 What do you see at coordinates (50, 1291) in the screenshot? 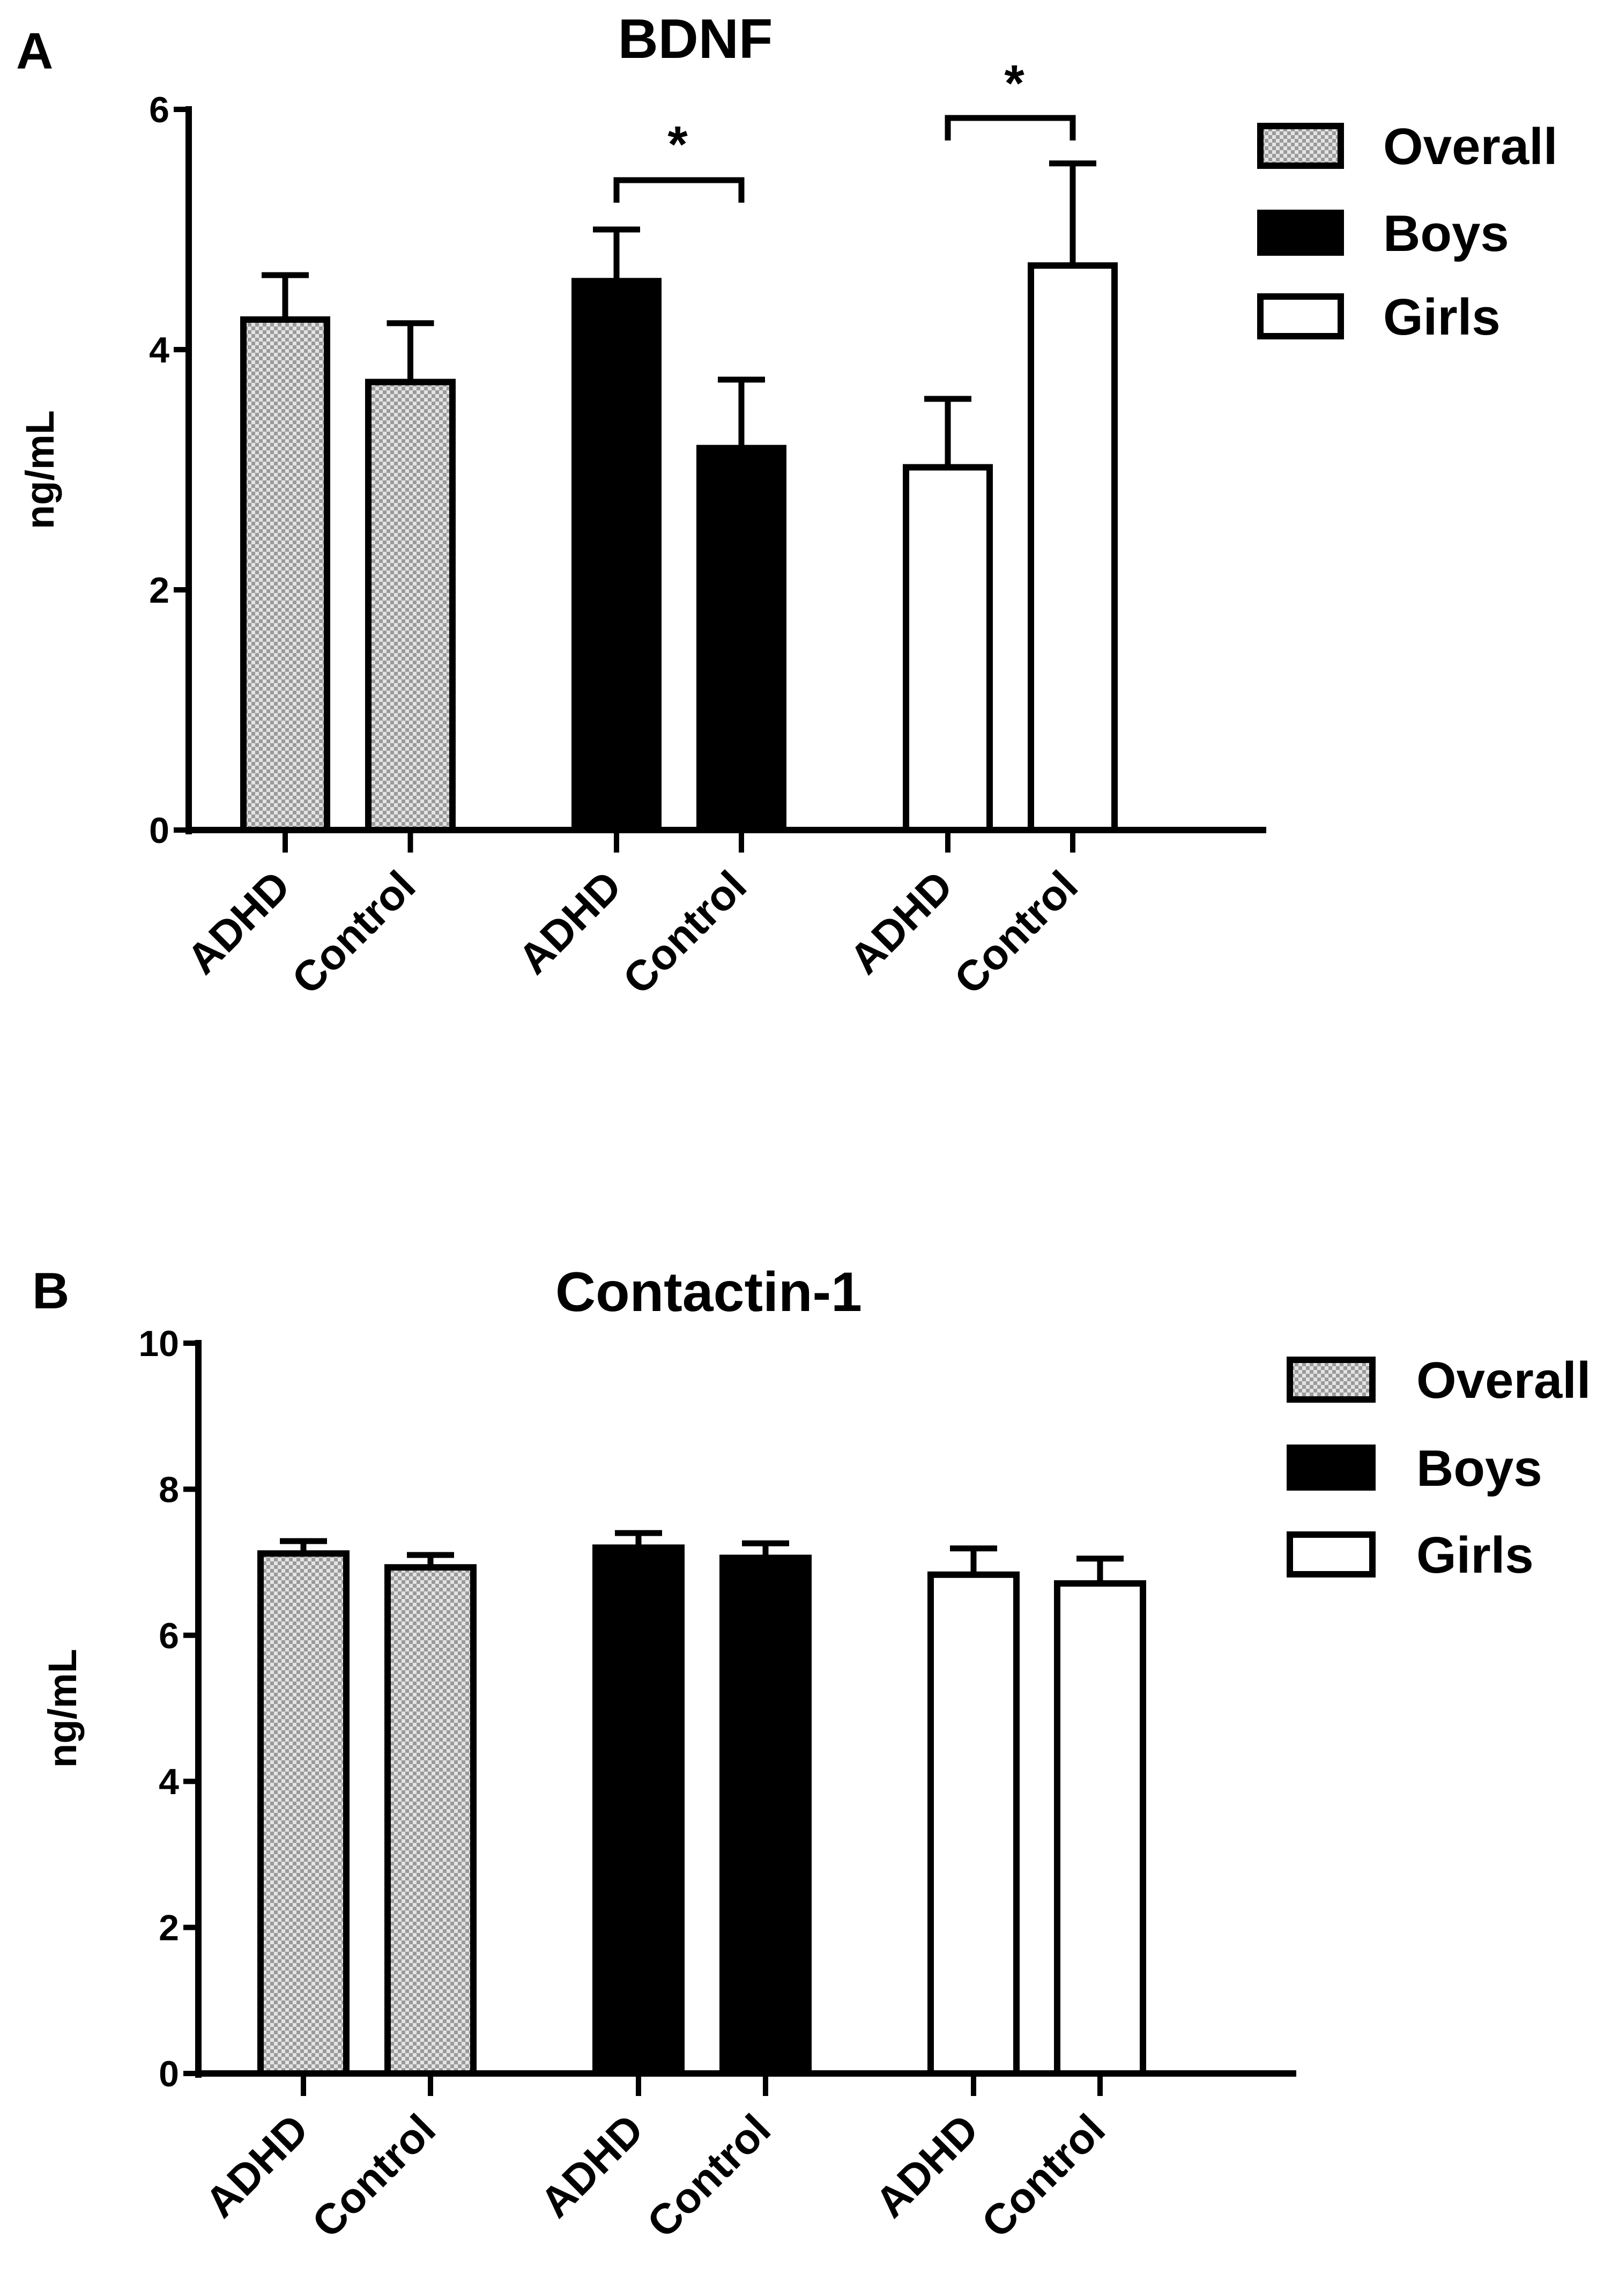
I see `panel-letter: B` at bounding box center [50, 1291].